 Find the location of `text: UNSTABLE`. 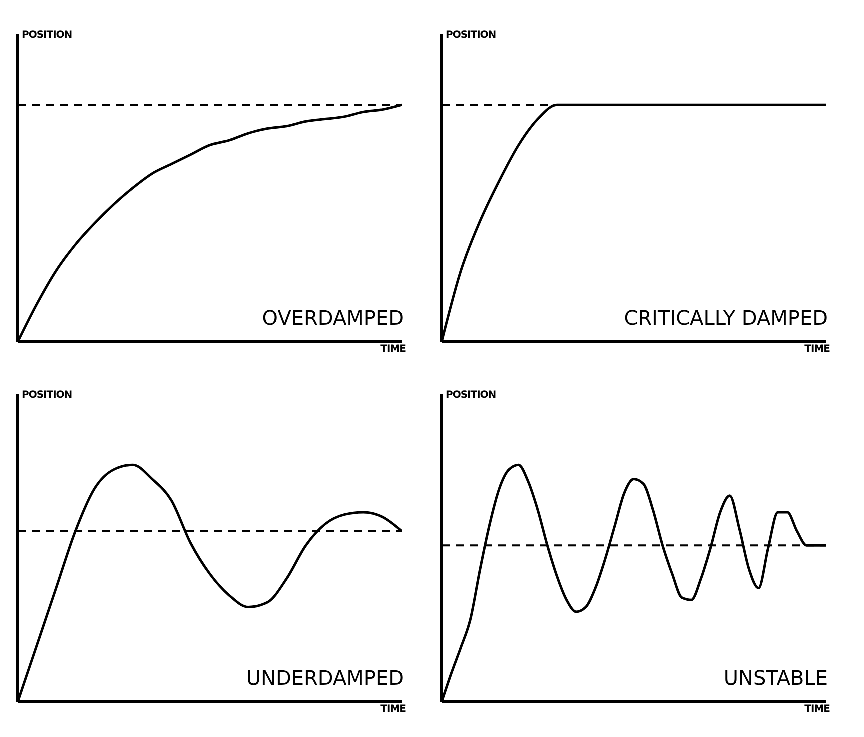

text: UNSTABLE is located at coordinates (776, 678).